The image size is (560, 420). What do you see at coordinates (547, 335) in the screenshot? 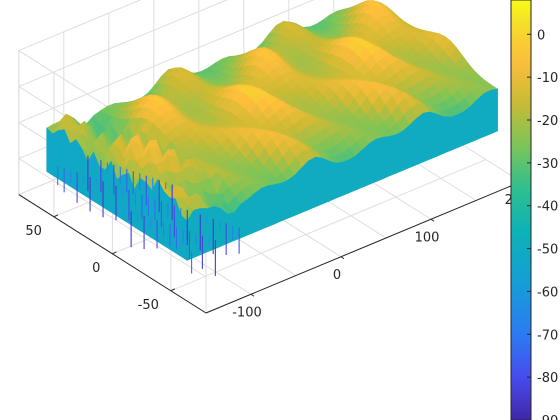
I see `colorbar-tick-label: -70` at bounding box center [547, 335].